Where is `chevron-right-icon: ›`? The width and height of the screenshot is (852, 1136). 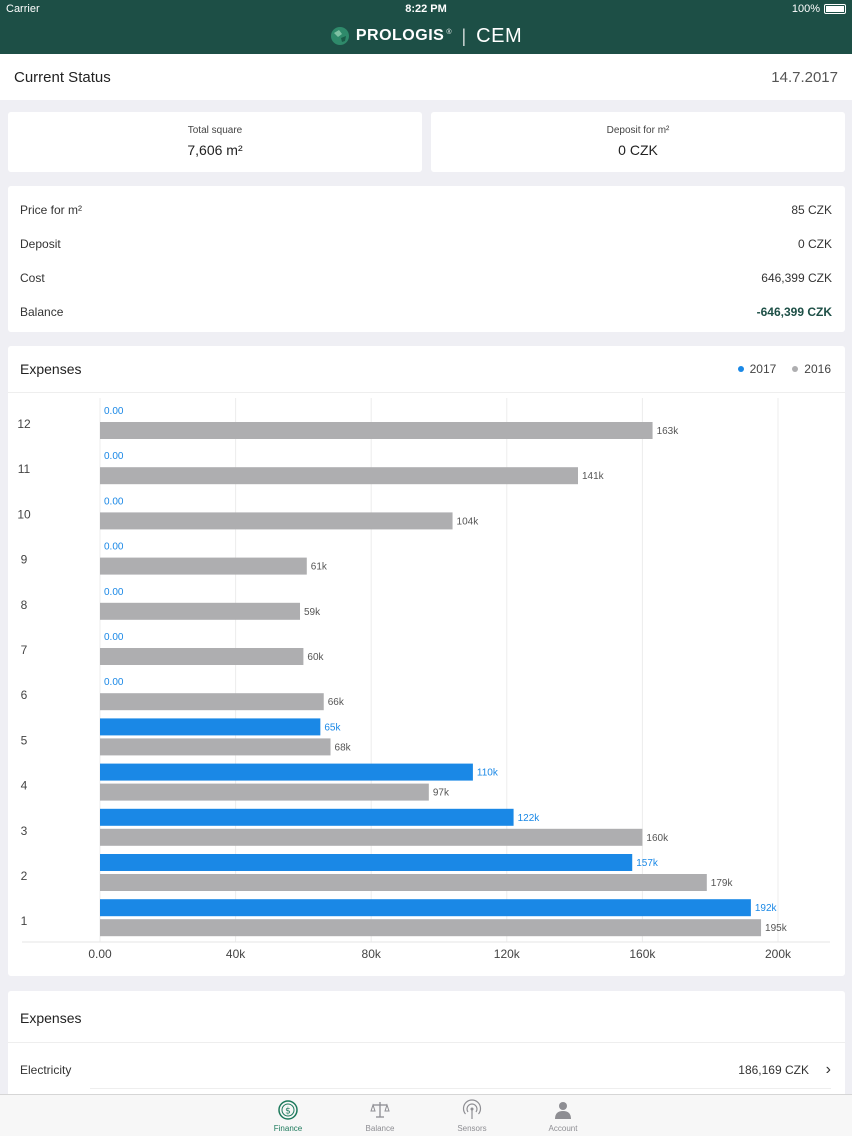
chevron-right-icon: › is located at coordinates (828, 1069).